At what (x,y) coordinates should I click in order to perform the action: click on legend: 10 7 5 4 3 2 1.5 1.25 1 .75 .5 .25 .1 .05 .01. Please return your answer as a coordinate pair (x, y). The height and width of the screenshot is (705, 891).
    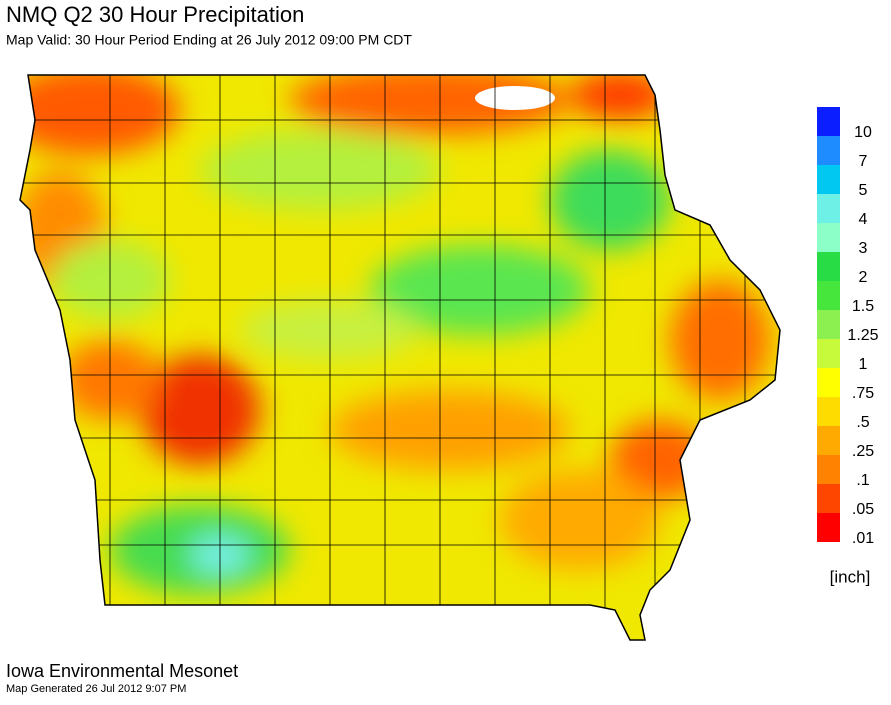
    Looking at the image, I should click on (848, 327).